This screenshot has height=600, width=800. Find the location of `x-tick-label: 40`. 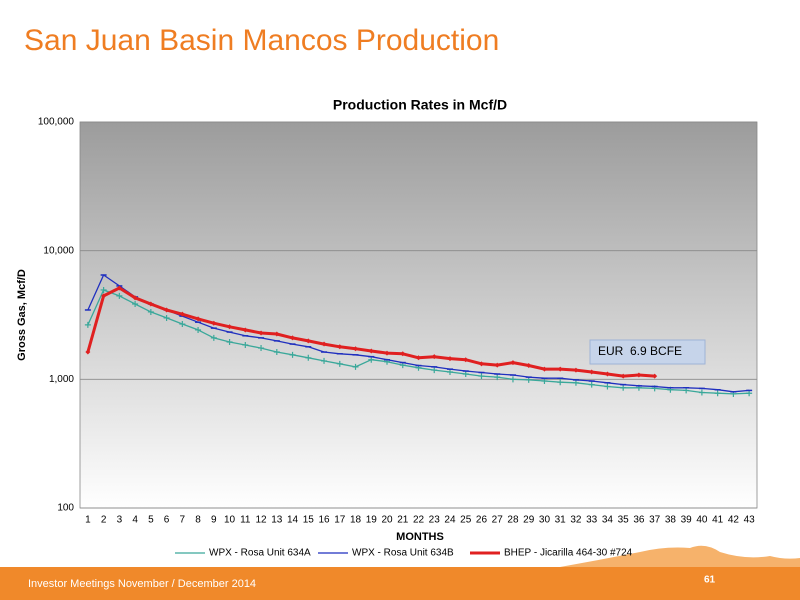

x-tick-label: 40 is located at coordinates (702, 520).